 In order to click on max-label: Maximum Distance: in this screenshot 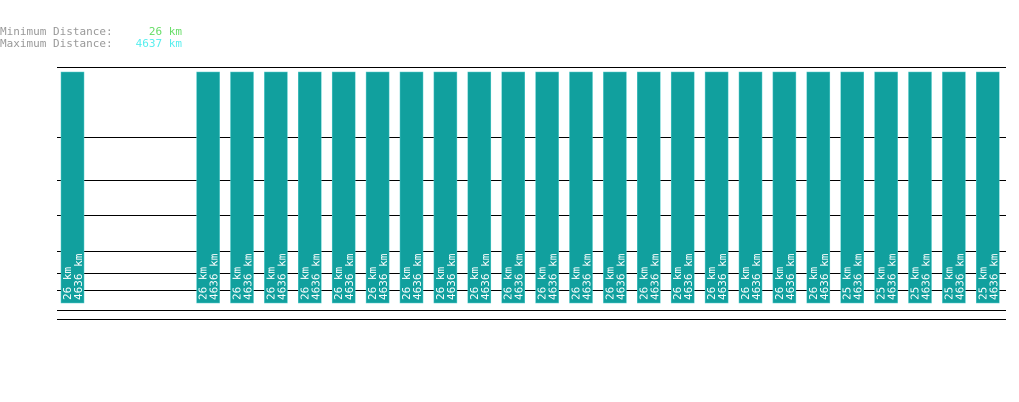, I will do `click(56, 43)`.